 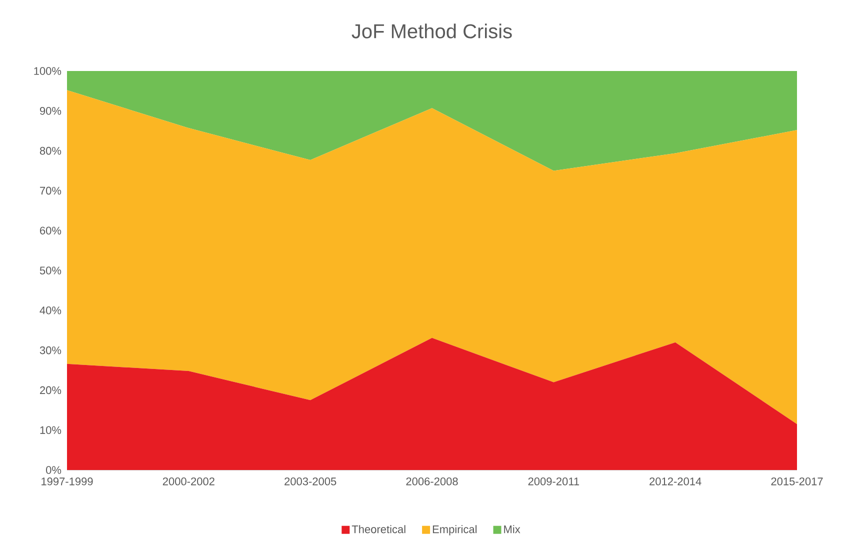 What do you see at coordinates (67, 482) in the screenshot?
I see `x-tick-label: 1997-1999` at bounding box center [67, 482].